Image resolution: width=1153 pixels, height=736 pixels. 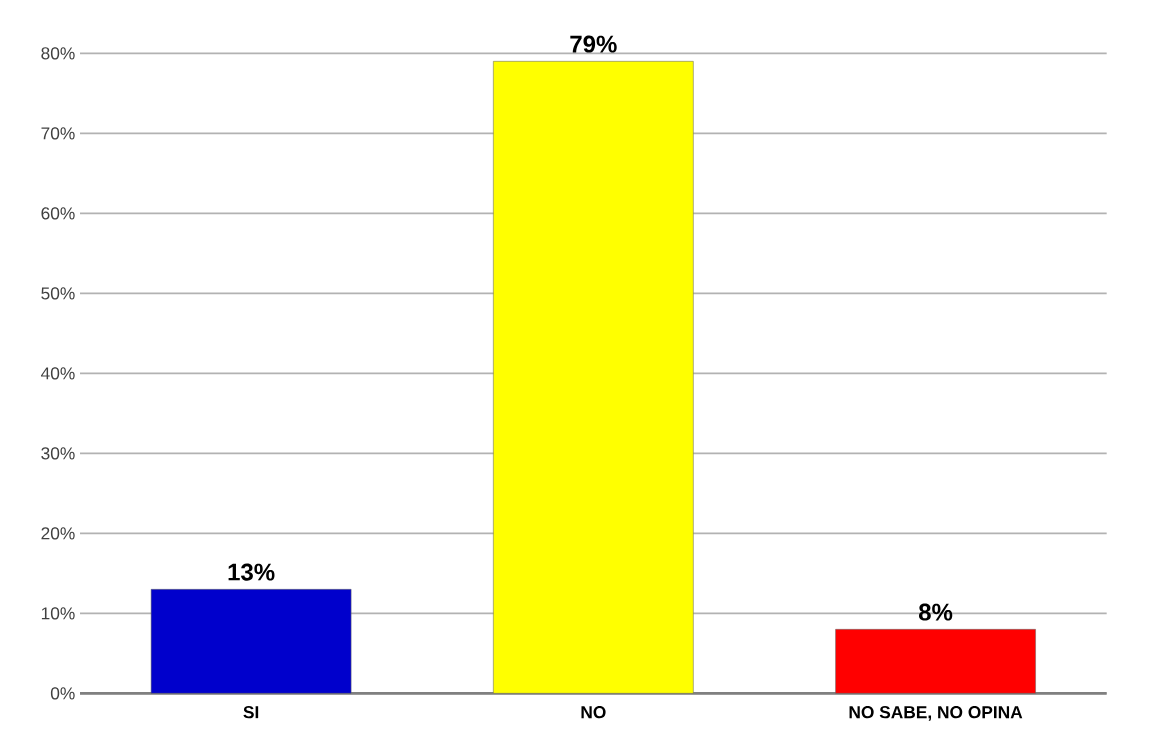 What do you see at coordinates (58, 373) in the screenshot?
I see `y-tick-label: 40%` at bounding box center [58, 373].